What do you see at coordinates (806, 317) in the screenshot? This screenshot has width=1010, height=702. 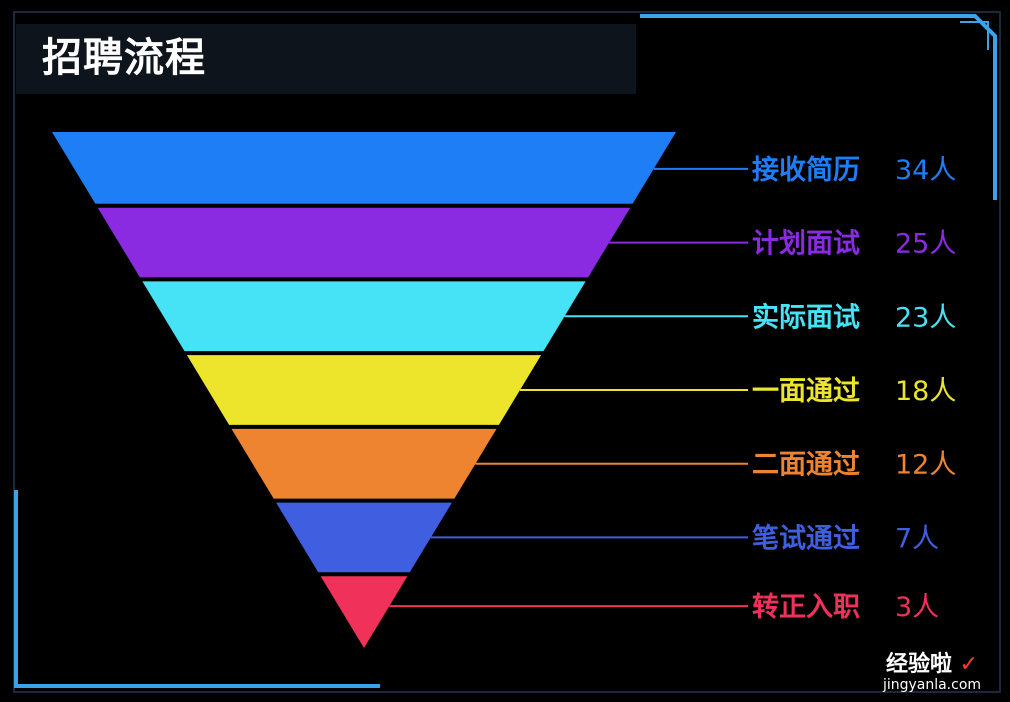 I see `stage-label: 实际面试` at bounding box center [806, 317].